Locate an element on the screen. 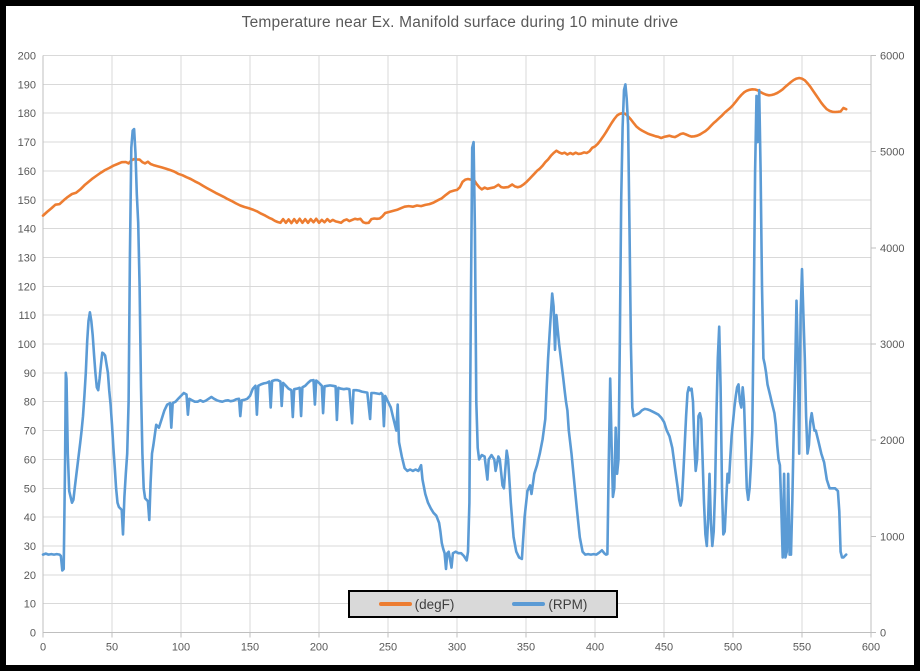 This screenshot has width=920, height=671. y-left-tick-label: 60 is located at coordinates (30, 460).